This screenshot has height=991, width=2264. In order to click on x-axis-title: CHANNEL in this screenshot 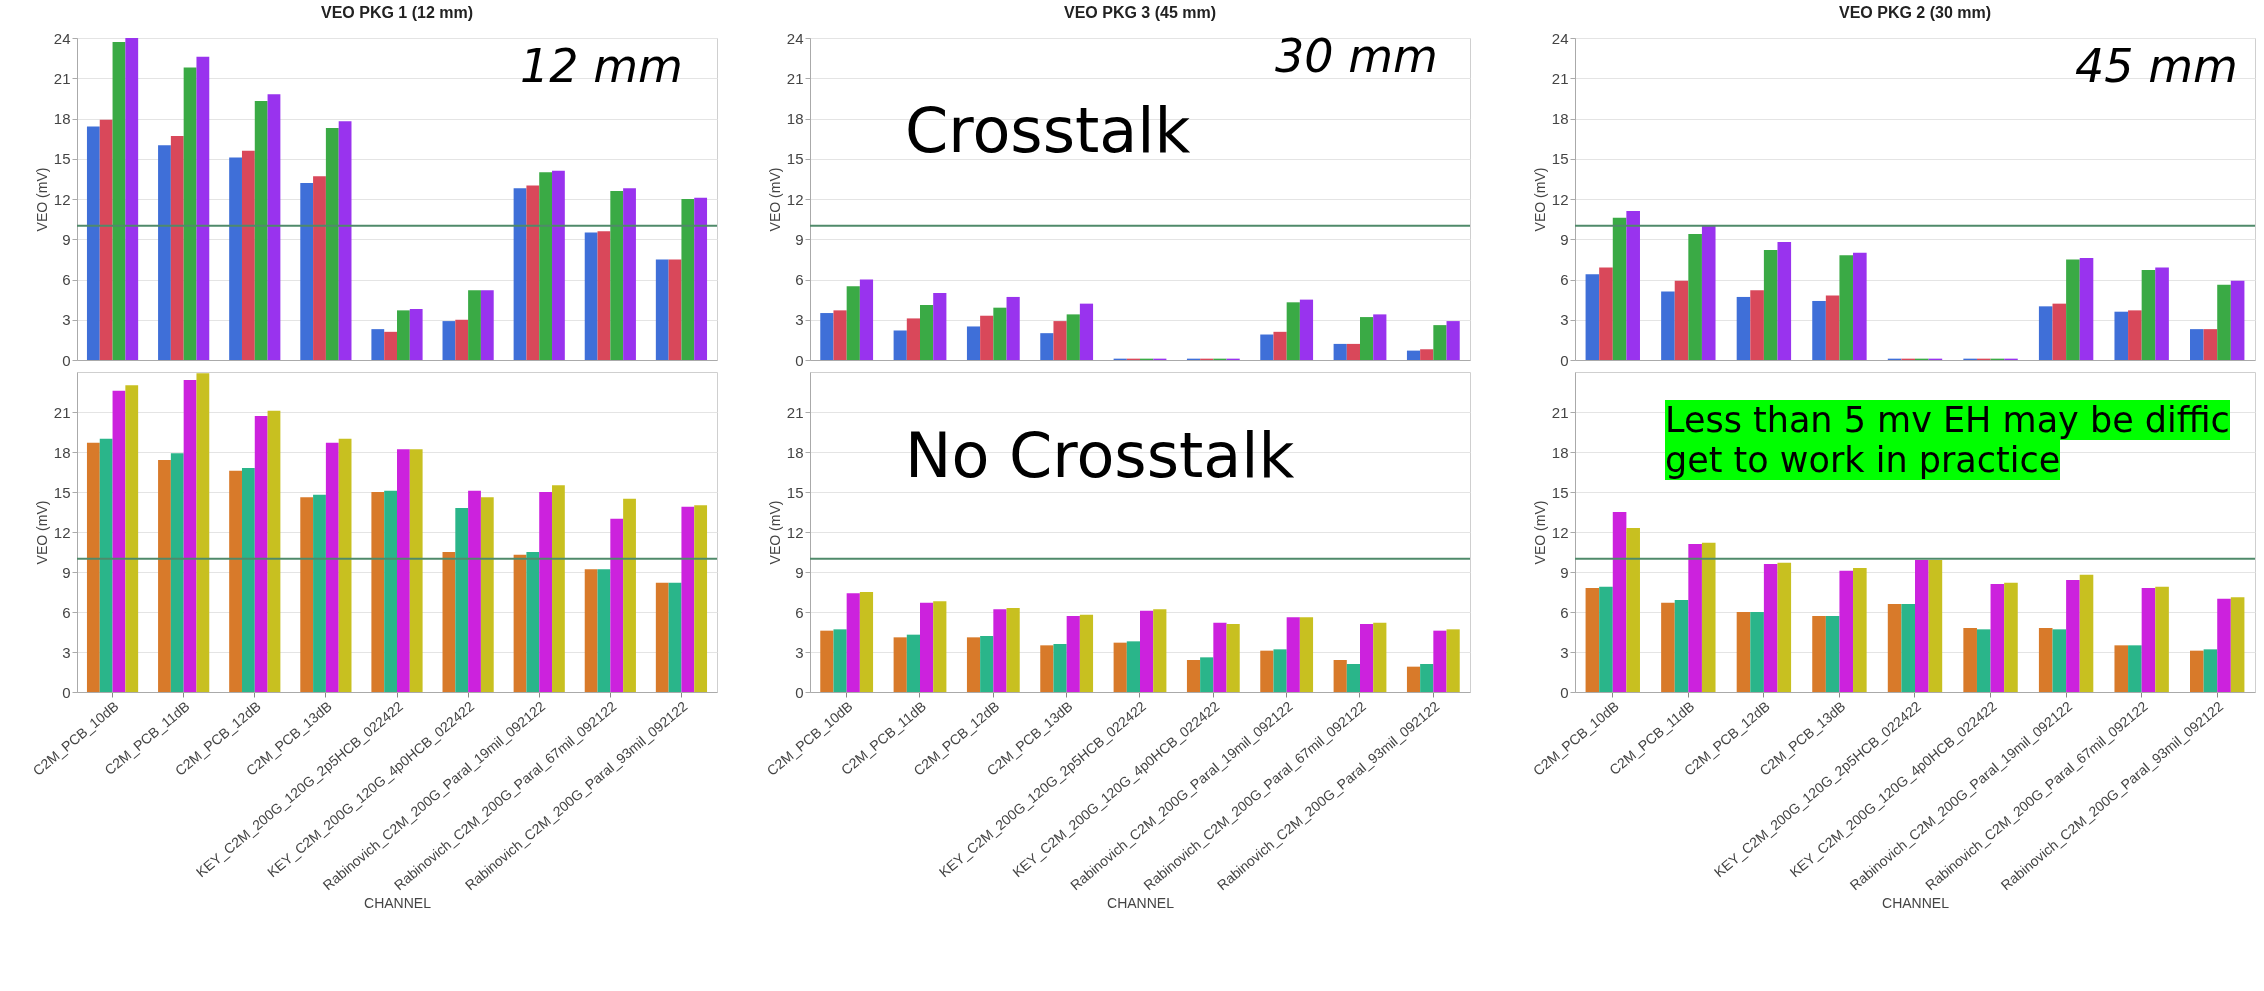, I will do `click(1916, 902)`.